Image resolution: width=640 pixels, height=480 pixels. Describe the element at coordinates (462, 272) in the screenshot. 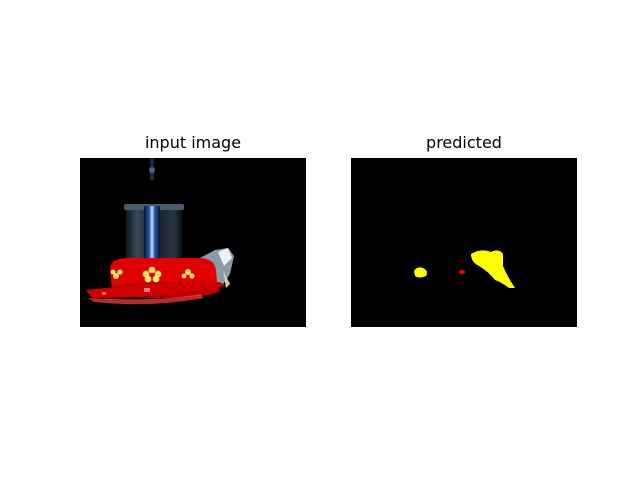

I see `mask-region-red` at that location.